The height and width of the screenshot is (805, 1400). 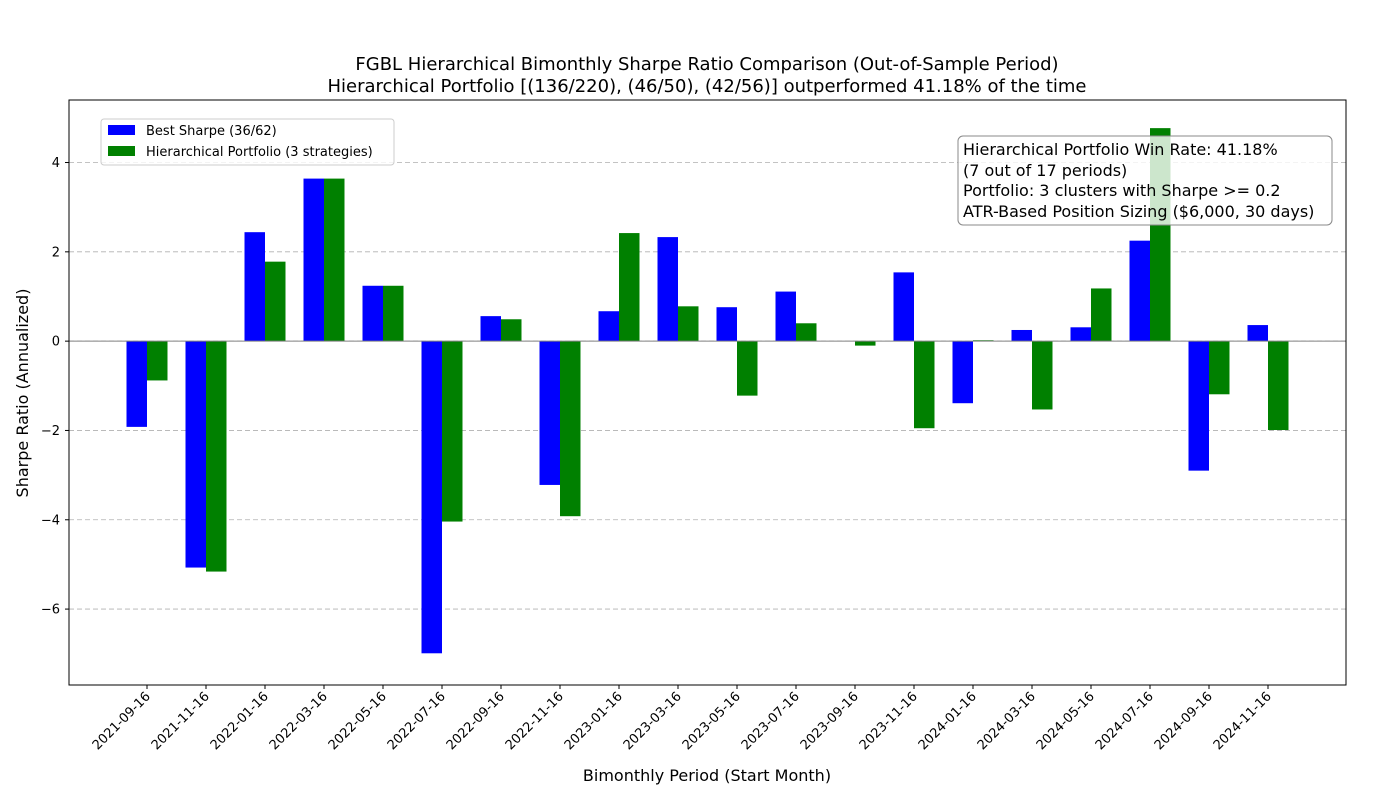 I want to click on y-tick-label: −2, so click(x=50, y=431).